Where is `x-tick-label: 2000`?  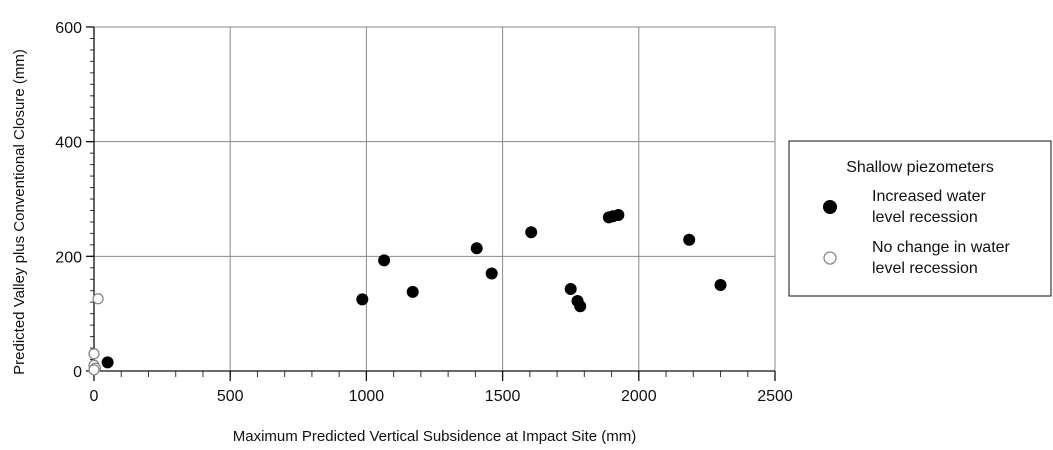
x-tick-label: 2000 is located at coordinates (639, 396).